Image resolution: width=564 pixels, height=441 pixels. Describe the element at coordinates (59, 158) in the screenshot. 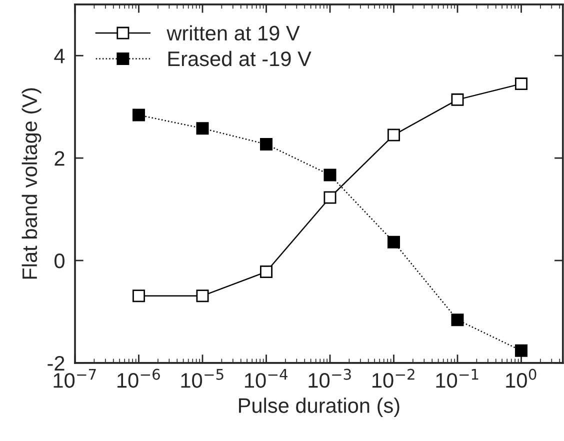

I see `y-tick-label: 2` at that location.